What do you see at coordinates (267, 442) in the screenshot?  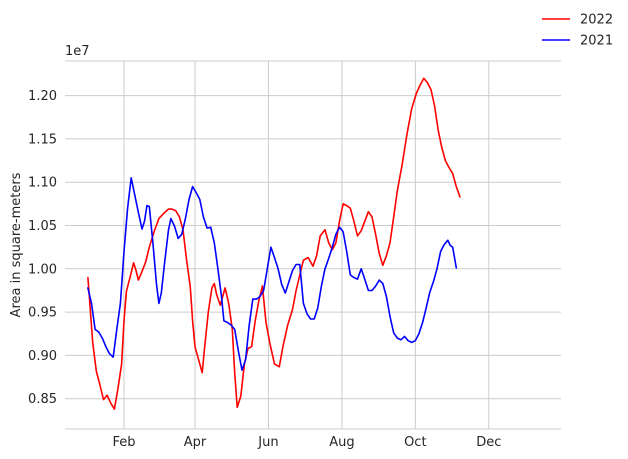 I see `x-tick-label: Jun` at bounding box center [267, 442].